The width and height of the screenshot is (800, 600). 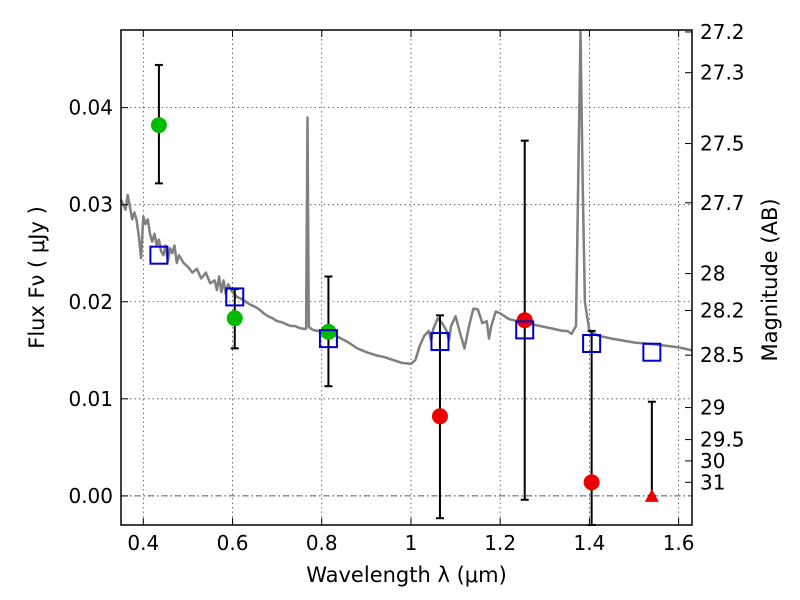 I want to click on right-tick-label-1: 27.3, so click(x=722, y=73).